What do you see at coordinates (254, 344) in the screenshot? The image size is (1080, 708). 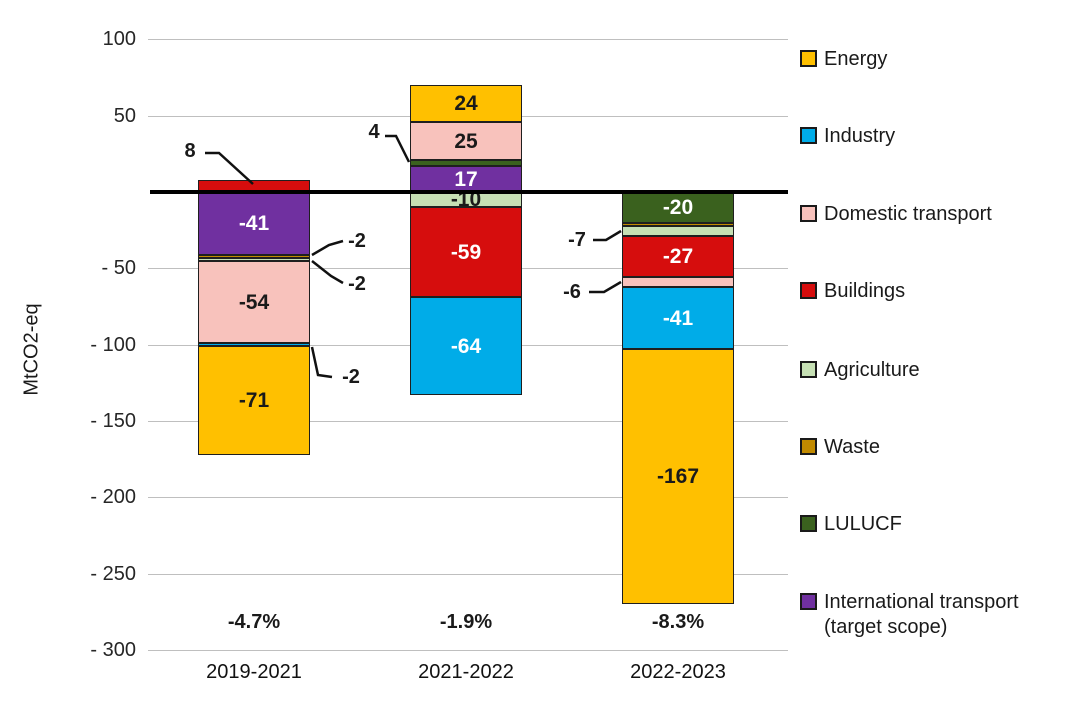 I see `bar-segment-industry` at bounding box center [254, 344].